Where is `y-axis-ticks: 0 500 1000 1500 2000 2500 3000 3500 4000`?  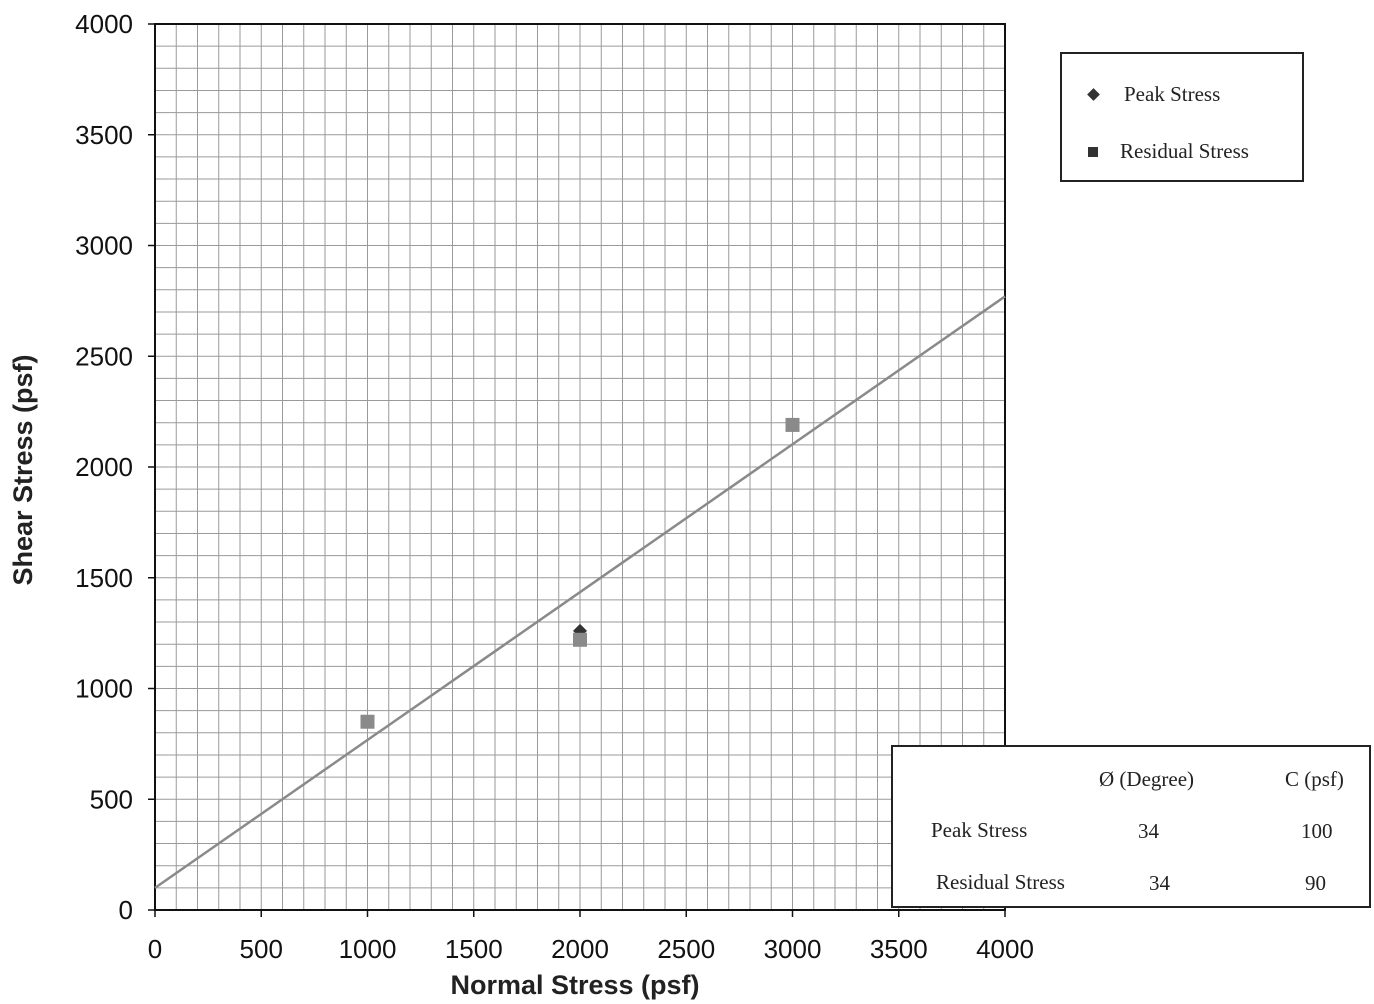
y-axis-ticks: 0 500 1000 1500 2000 2500 3000 3500 4000 is located at coordinates (115, 467).